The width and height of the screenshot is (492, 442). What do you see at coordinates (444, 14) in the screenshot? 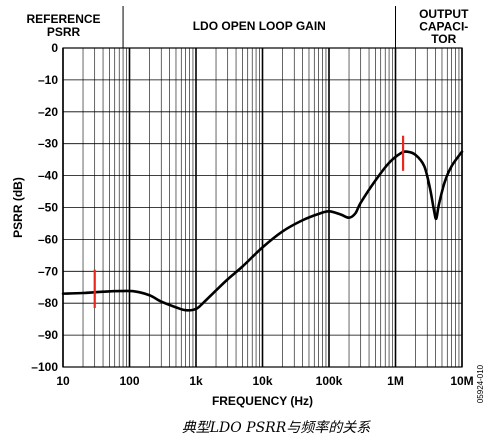
I see `region-label-output-capacitor: OUTPUT` at bounding box center [444, 14].